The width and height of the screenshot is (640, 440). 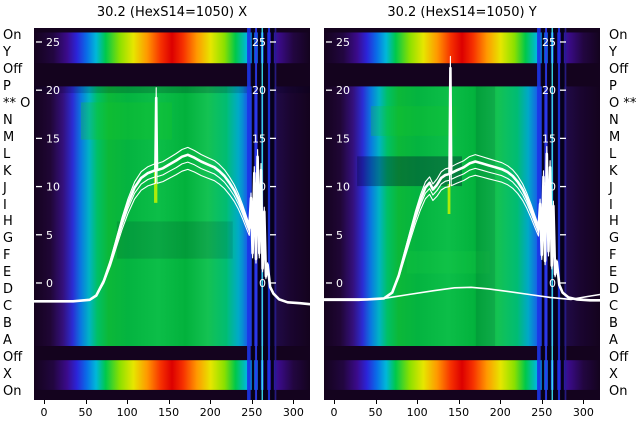 What do you see at coordinates (7, 154) in the screenshot?
I see `wire-label-left-l-7: L` at bounding box center [7, 154].